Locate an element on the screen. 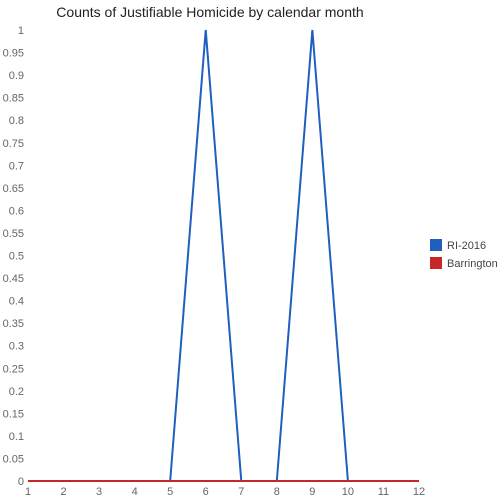 This screenshot has height=500, width=500. x-tick-label: 9 is located at coordinates (312, 492).